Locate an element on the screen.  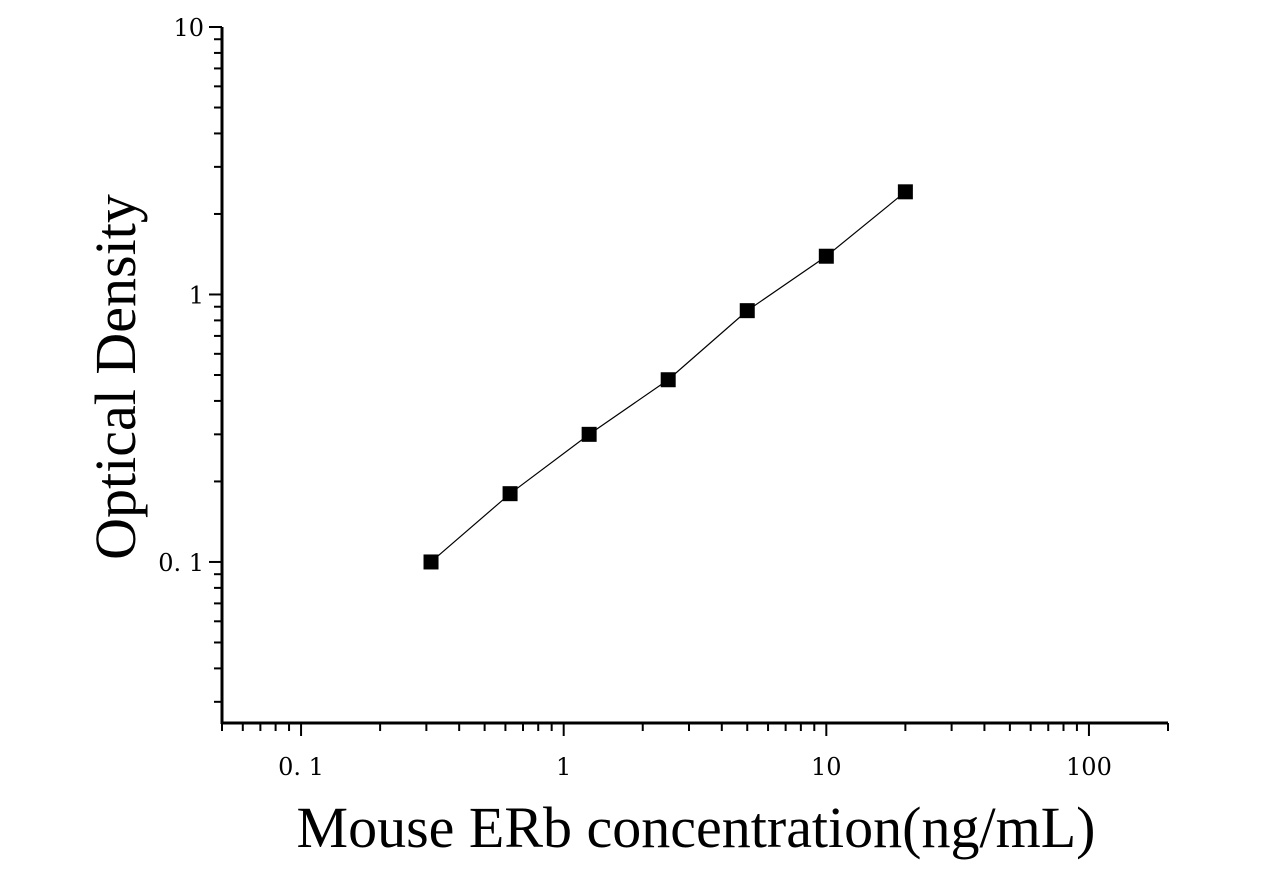
x-axis-title: Mouse ERb concentration(ng/mL) is located at coordinates (696, 827).